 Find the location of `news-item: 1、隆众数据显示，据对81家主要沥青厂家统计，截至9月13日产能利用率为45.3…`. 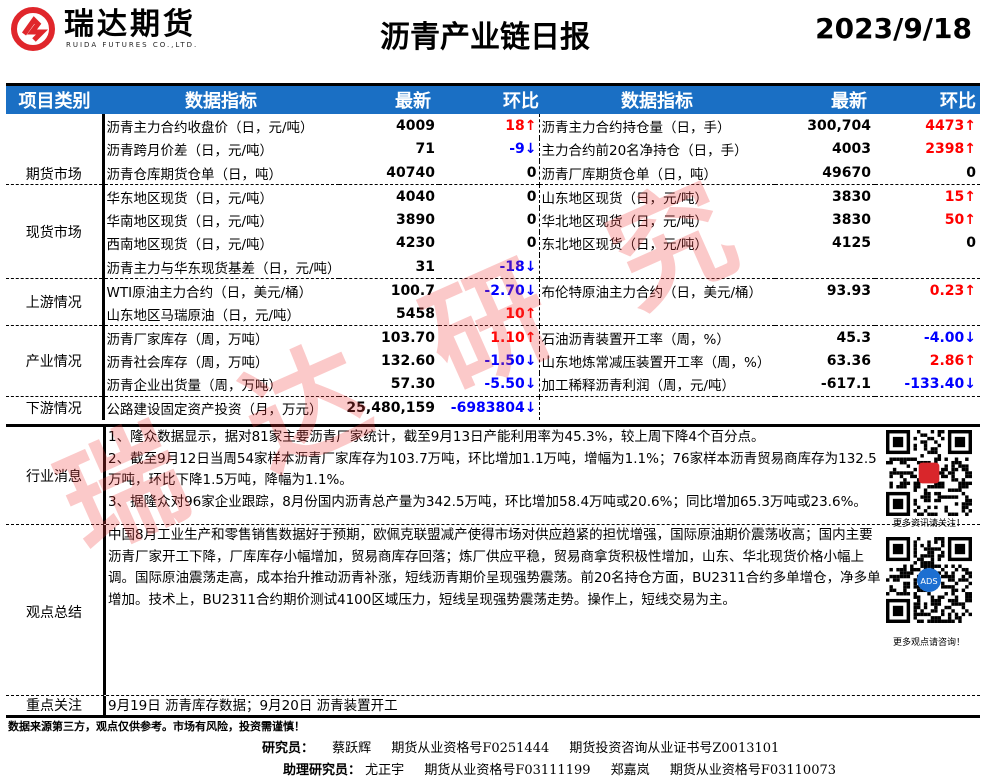

news-item: 1、隆众数据显示，据对81家主要沥青厂家统计，截至9月13日产能利用率为45.3… is located at coordinates (436, 437).